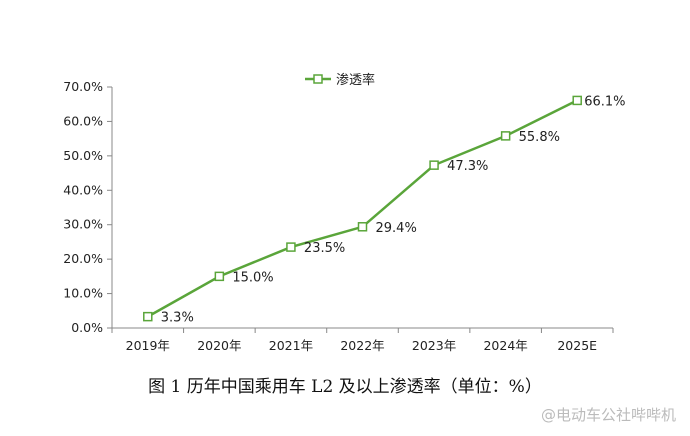  What do you see at coordinates (83, 293) in the screenshot?
I see `y-tick-label: 10.0%` at bounding box center [83, 293].